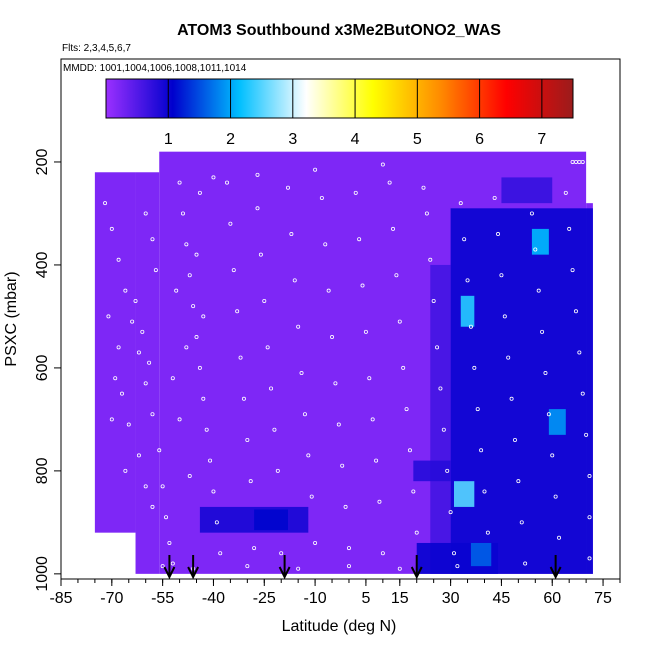  Describe the element at coordinates (264, 598) in the screenshot. I see `x-tick-label: -25` at that location.